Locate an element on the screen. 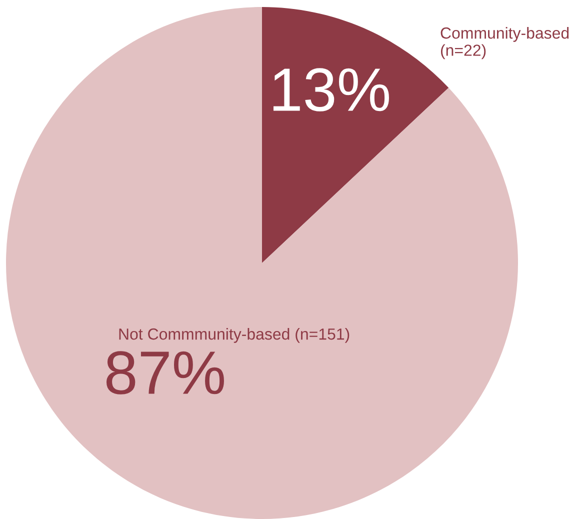 Image resolution: width=579 pixels, height=519 pixels. data-label: 87% is located at coordinates (165, 372).